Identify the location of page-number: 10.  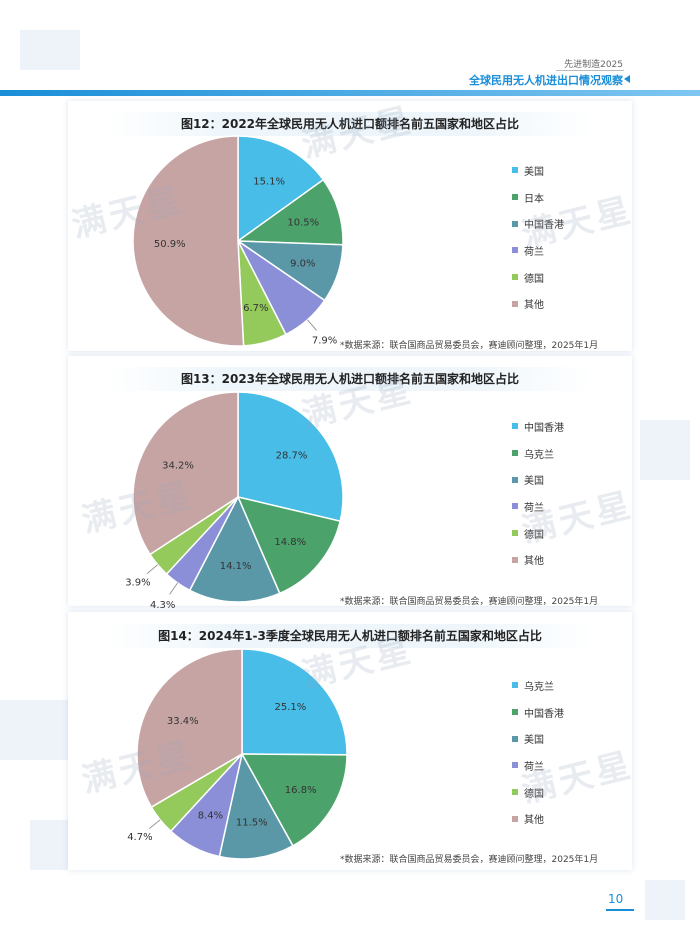
(616, 899).